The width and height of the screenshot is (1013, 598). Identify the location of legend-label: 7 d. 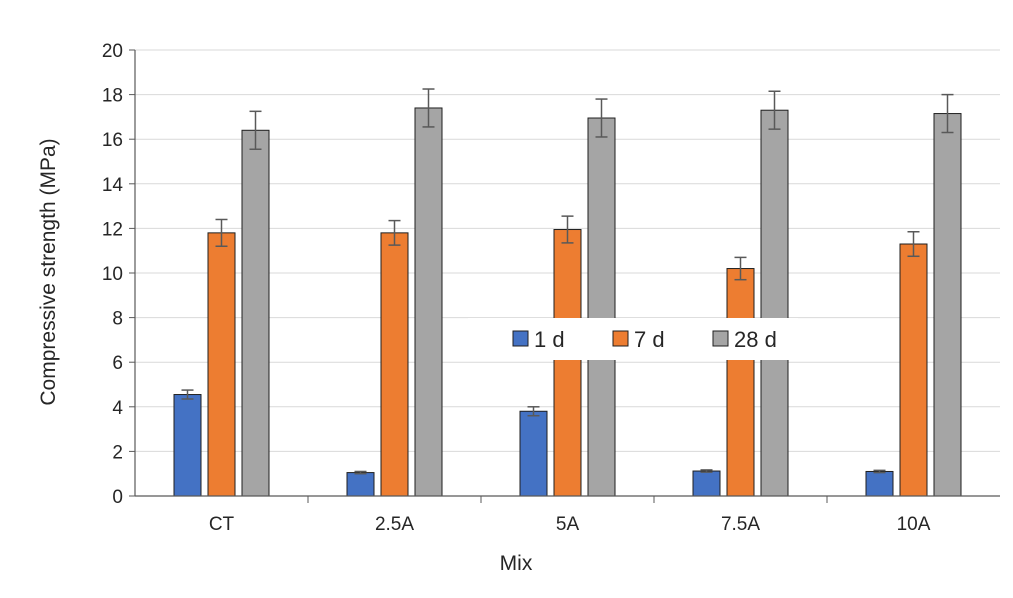
(649, 339).